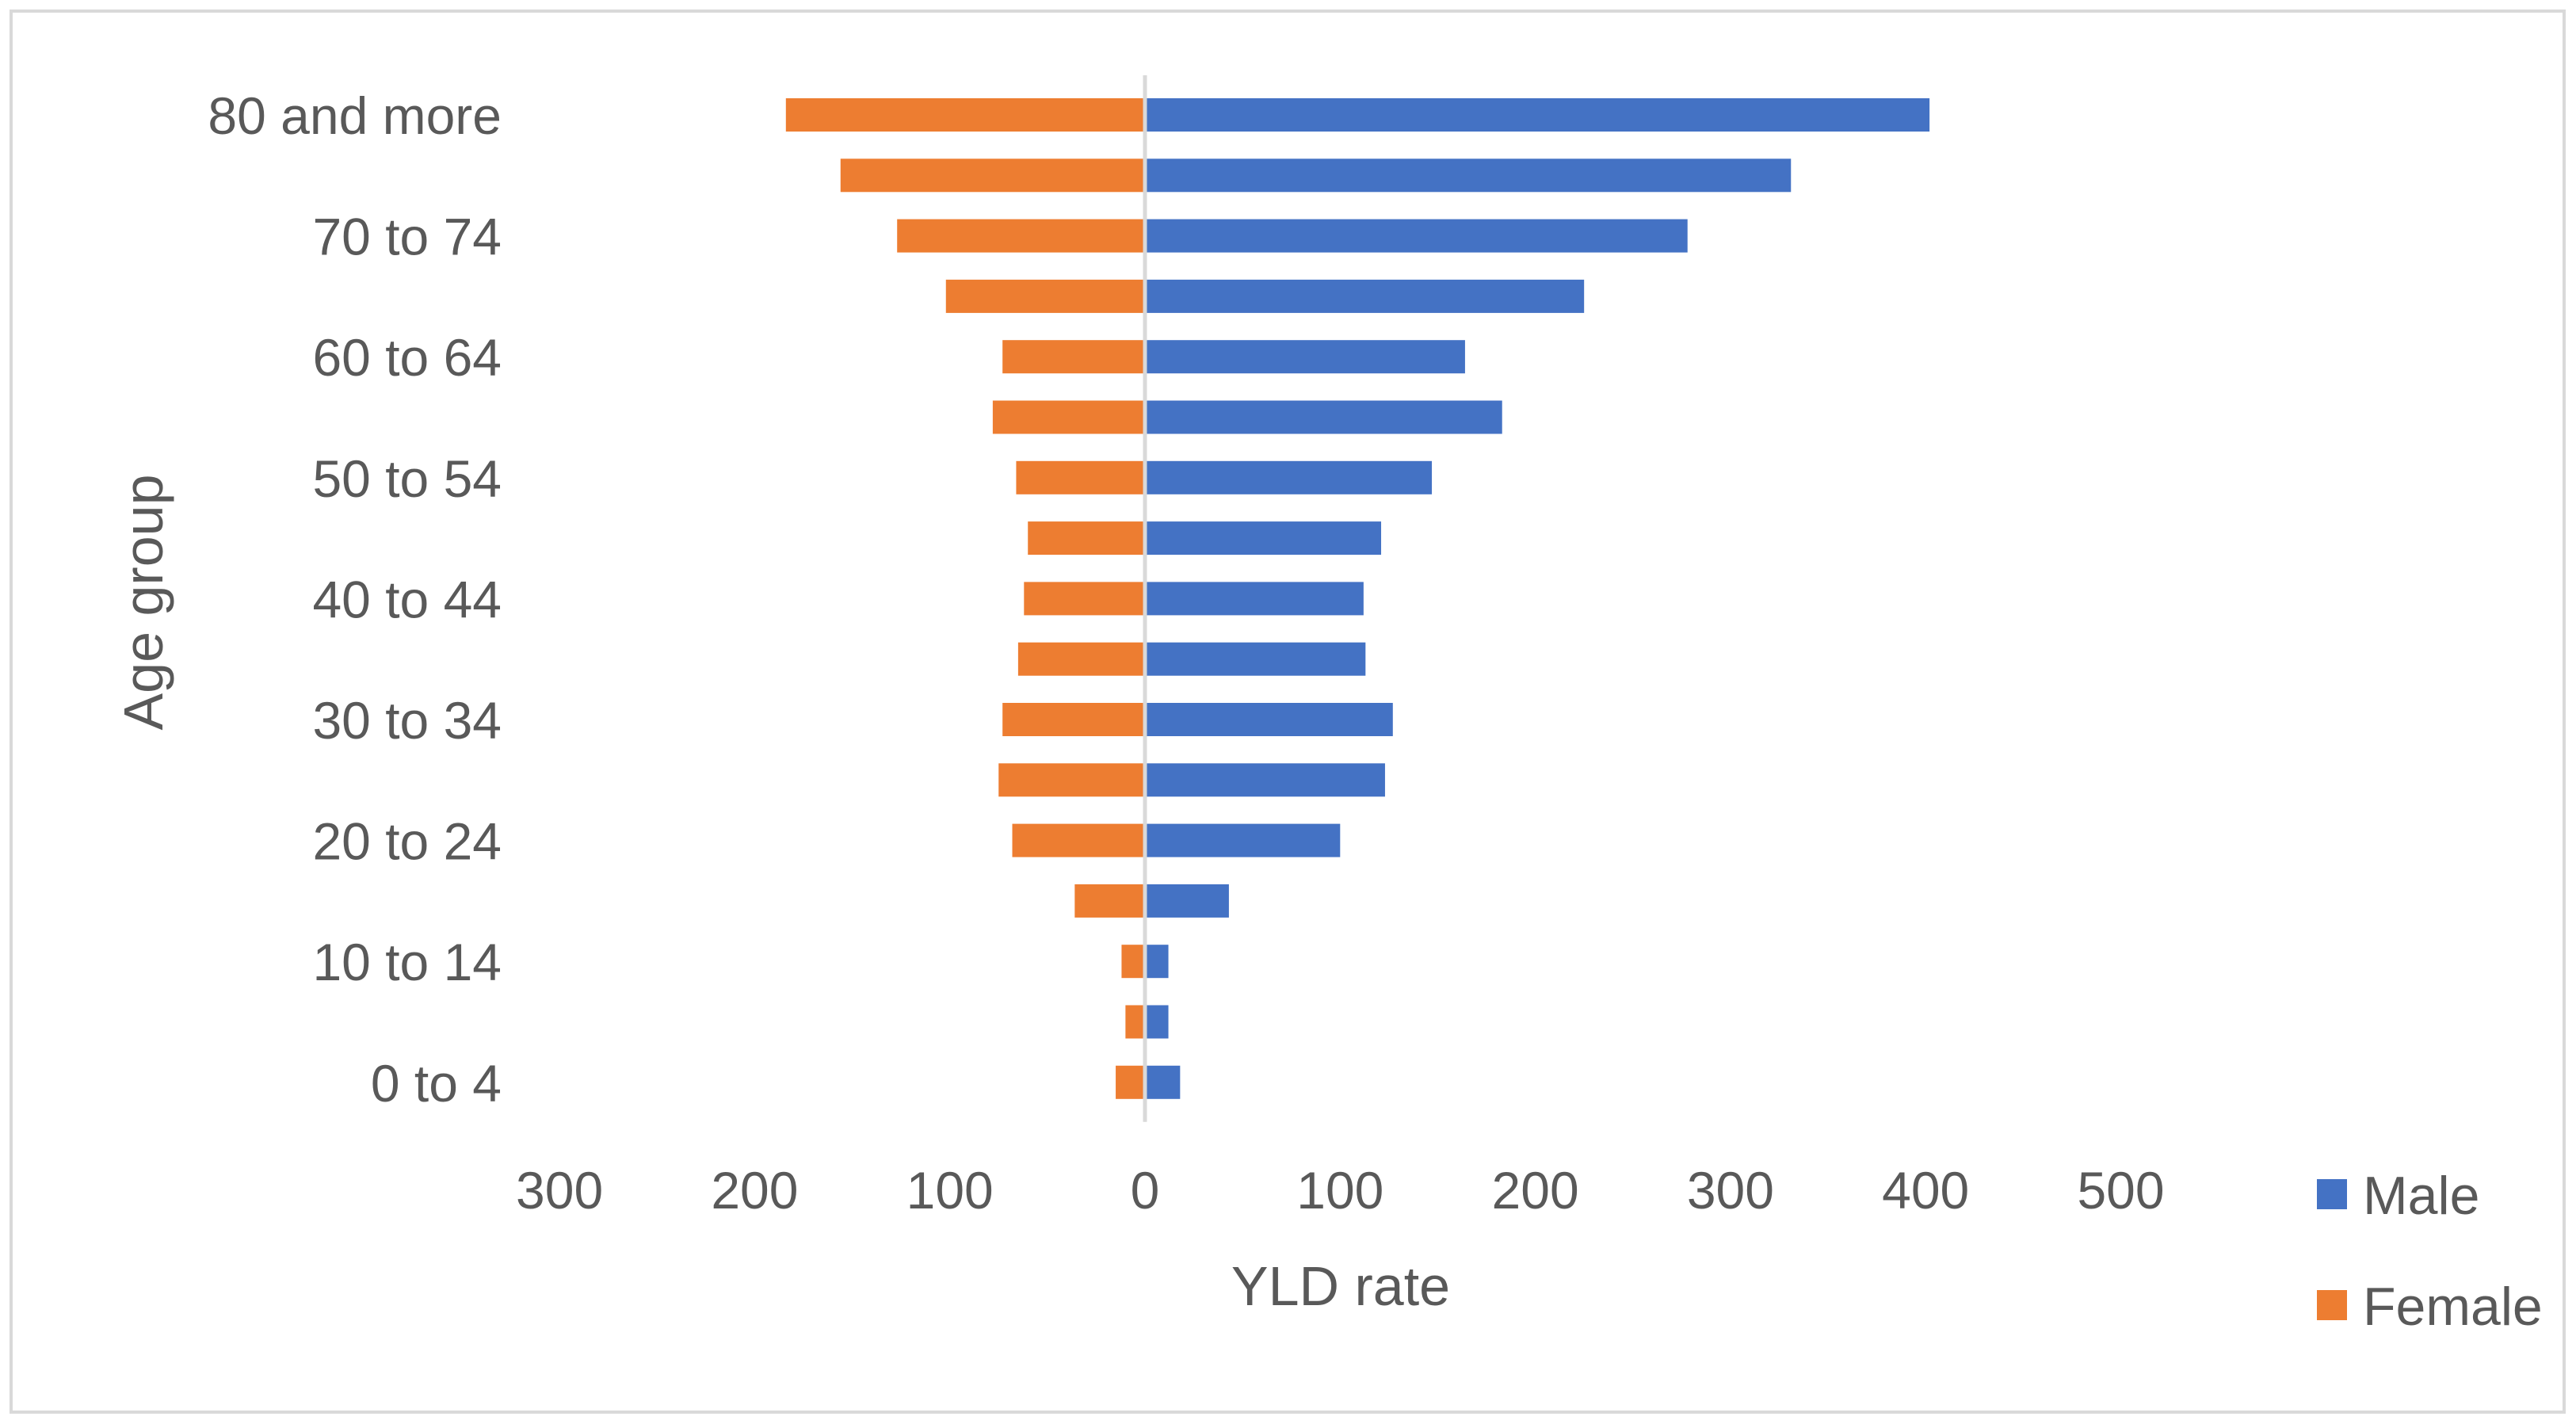  I want to click on x-tick-labels: 300 200 100 0 100 200 300 400 500, so click(1340, 1190).